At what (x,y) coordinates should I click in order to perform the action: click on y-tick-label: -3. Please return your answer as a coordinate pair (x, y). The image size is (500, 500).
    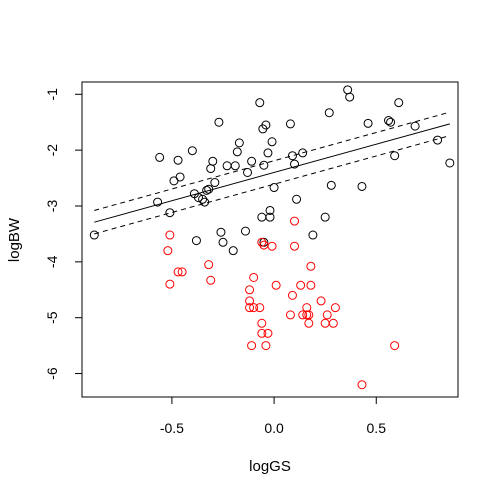
    Looking at the image, I should click on (52, 206).